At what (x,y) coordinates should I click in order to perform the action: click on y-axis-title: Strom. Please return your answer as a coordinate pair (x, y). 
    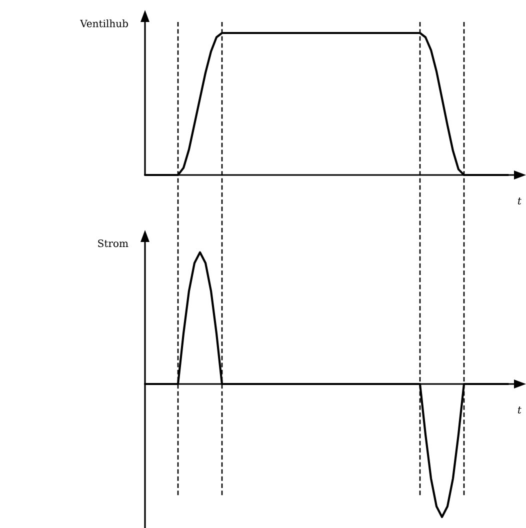
    Looking at the image, I should click on (113, 244).